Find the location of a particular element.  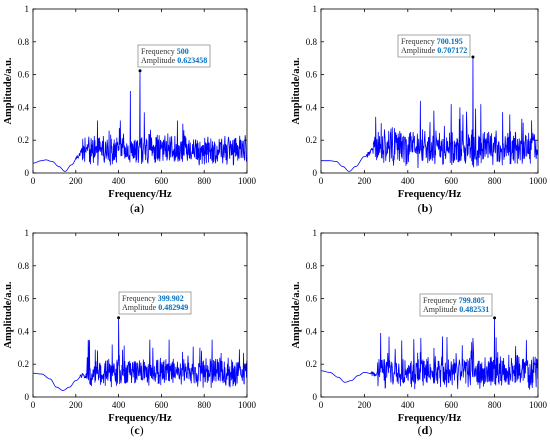

data-tip-amplitude: Amplitude 0.707172 is located at coordinates (434, 50).